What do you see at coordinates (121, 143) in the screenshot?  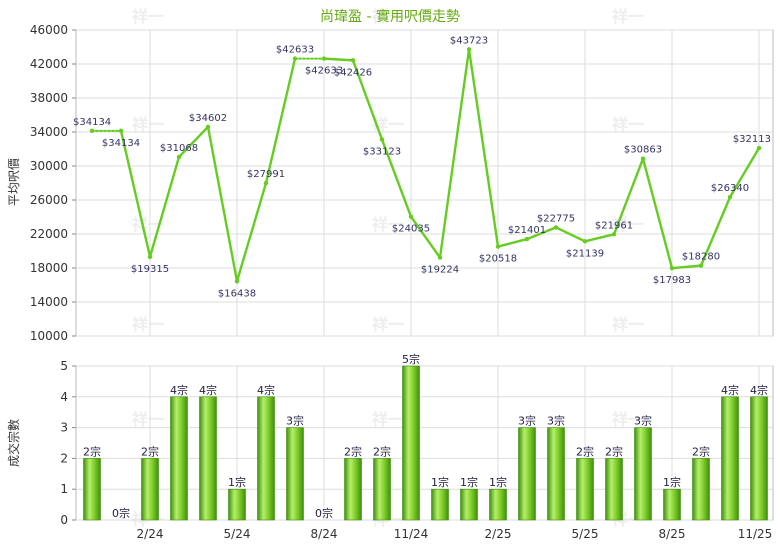 I see `price-data-label: $34134` at bounding box center [121, 143].